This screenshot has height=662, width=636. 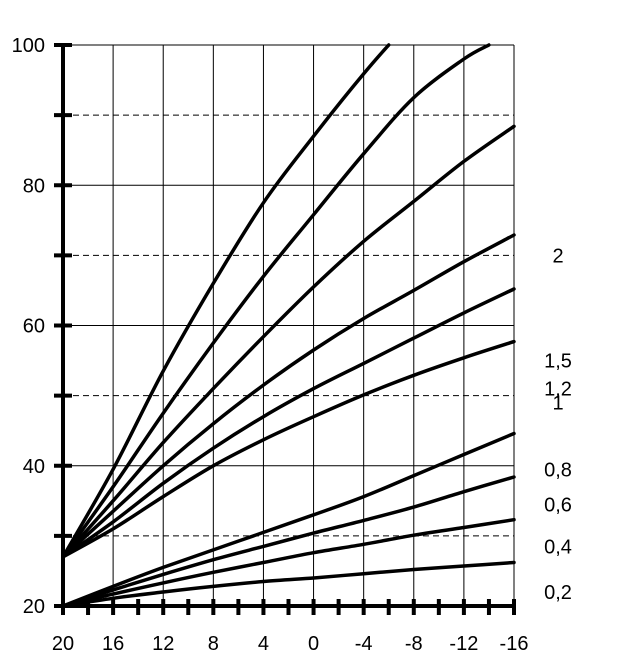 I want to click on curve-label-0-2: 0,2, so click(x=558, y=593).